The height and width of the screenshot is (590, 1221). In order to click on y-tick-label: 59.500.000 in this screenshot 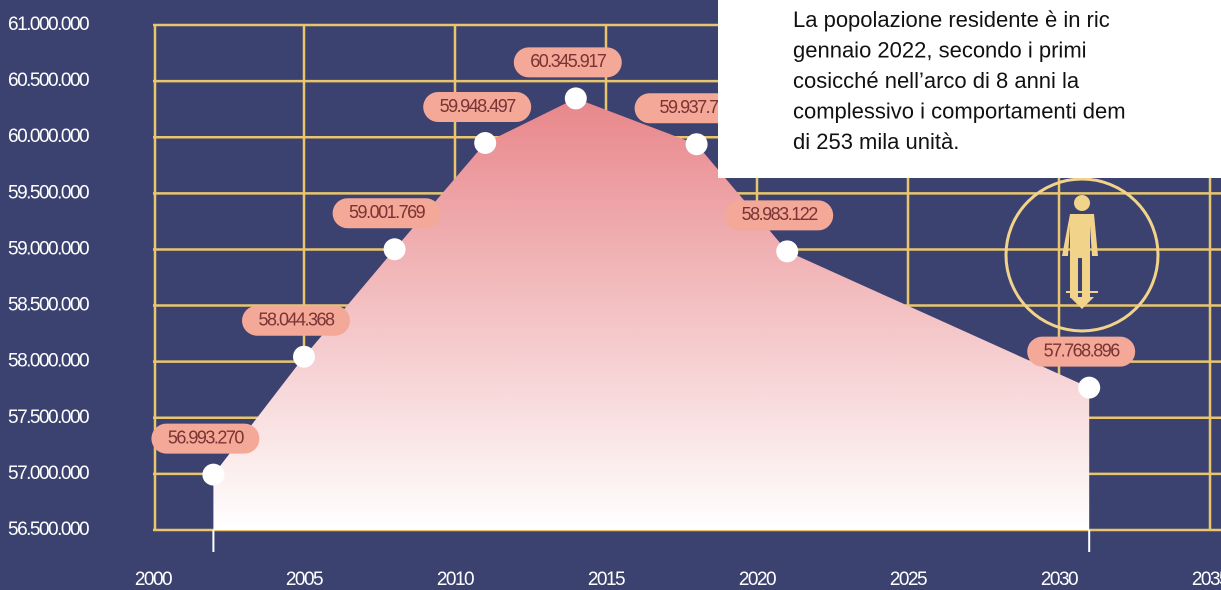, I will do `click(48, 192)`.